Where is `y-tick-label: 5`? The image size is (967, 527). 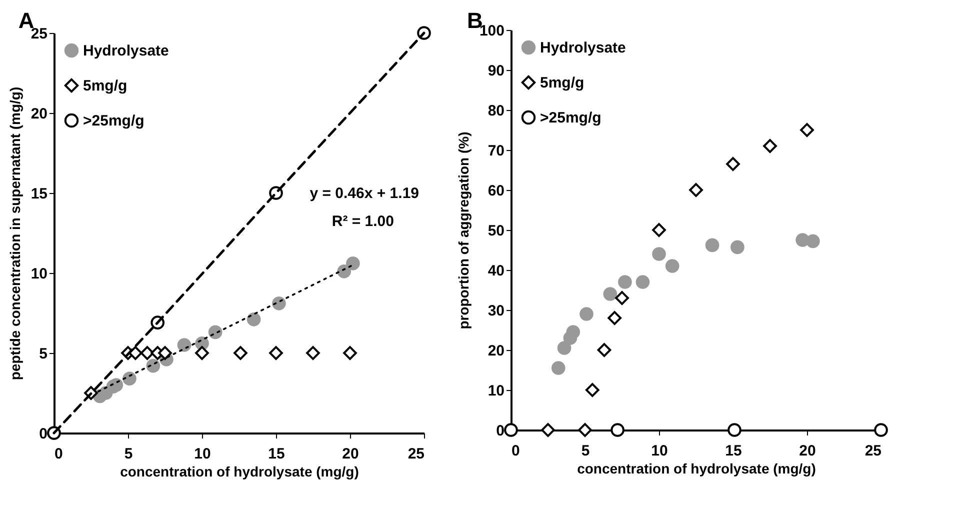
y-tick-label: 5 is located at coordinates (43, 354).